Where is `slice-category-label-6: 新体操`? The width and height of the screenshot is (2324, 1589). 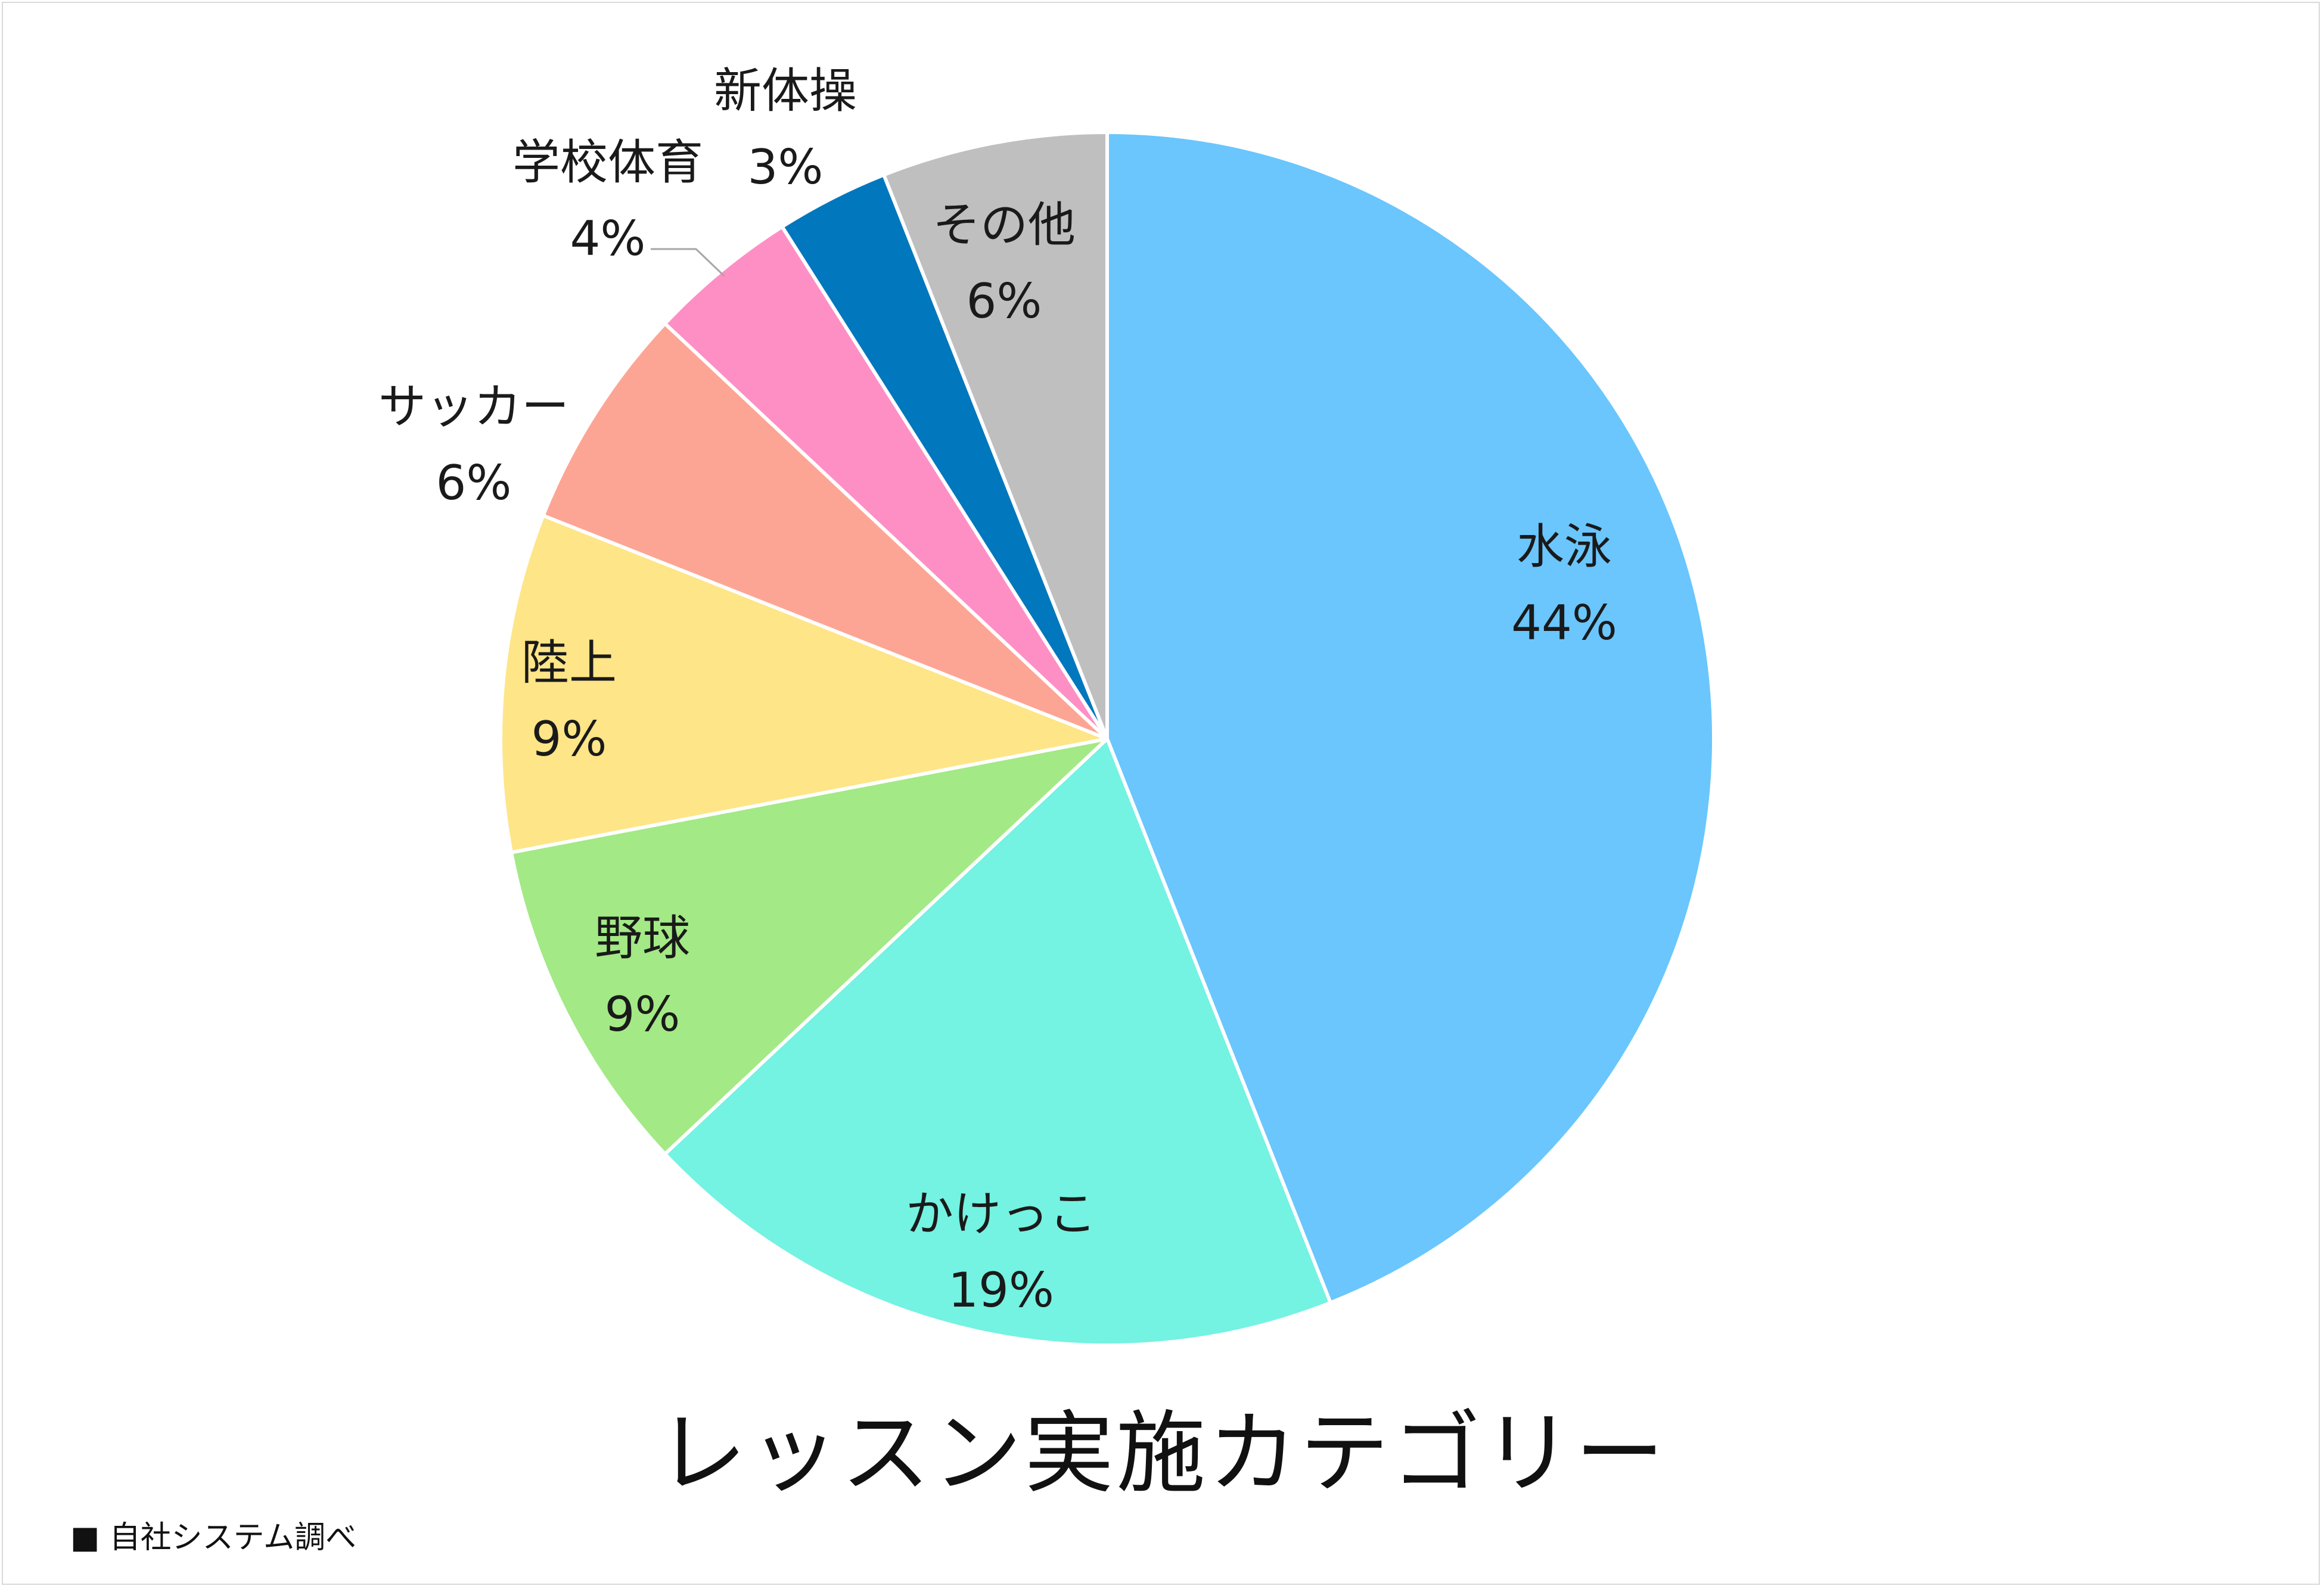 slice-category-label-6: 新体操 is located at coordinates (785, 91).